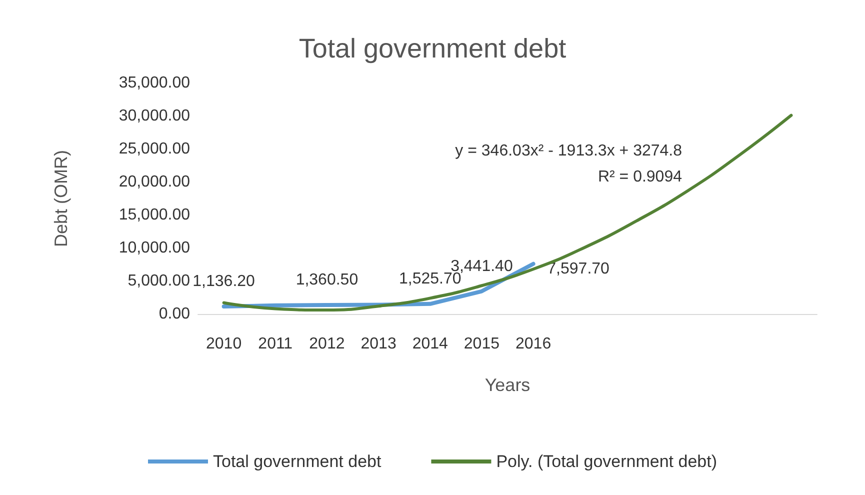 This screenshot has height=495, width=865. Describe the element at coordinates (275, 344) in the screenshot. I see `x-tick-label: 2011` at that location.